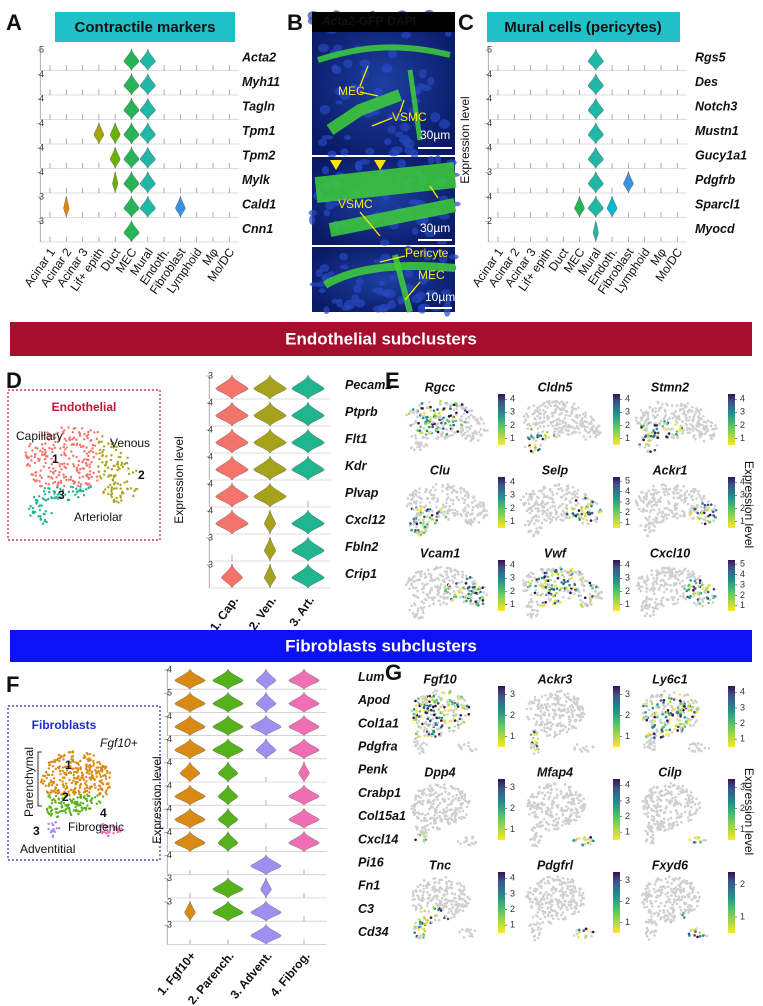 The image size is (763, 1006). What do you see at coordinates (555, 470) in the screenshot?
I see `plot-title: Selp` at bounding box center [555, 470].